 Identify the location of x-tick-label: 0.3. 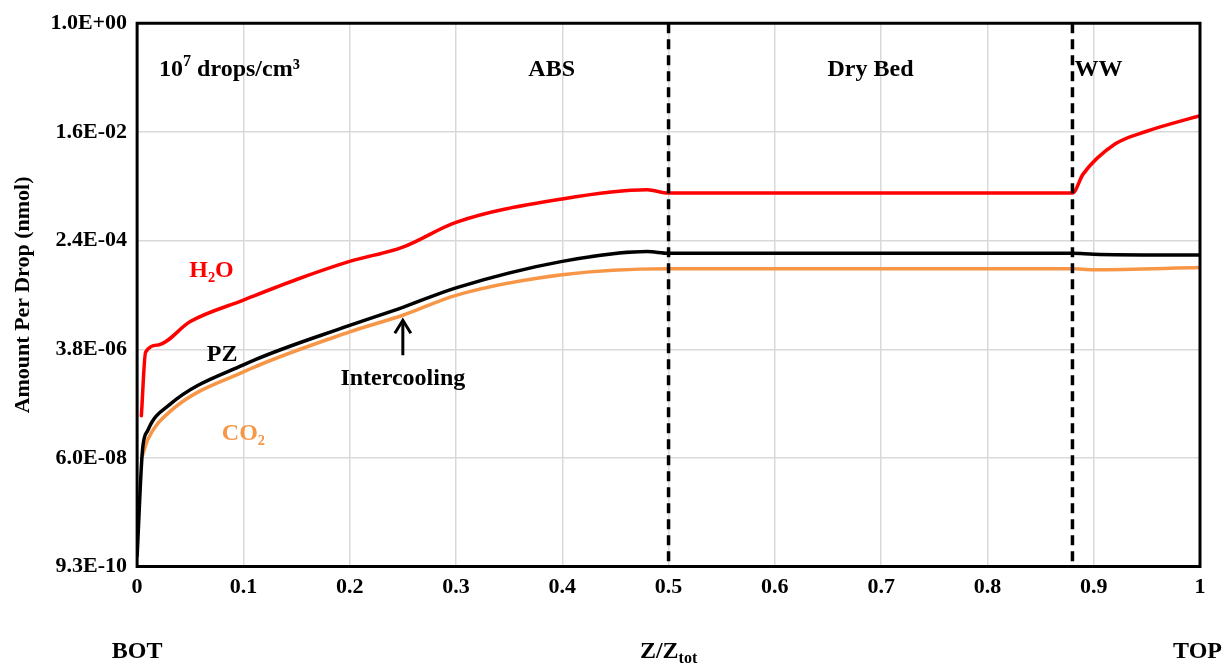
(456, 586).